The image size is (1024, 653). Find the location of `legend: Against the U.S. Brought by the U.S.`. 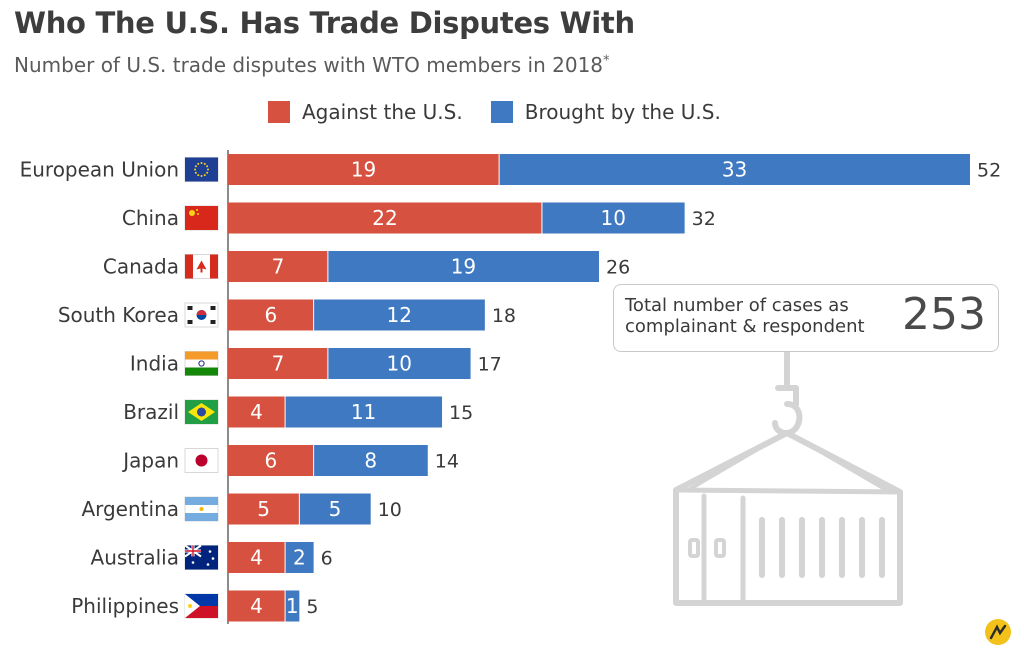

legend: Against the U.S. Brought by the U.S. is located at coordinates (508, 112).